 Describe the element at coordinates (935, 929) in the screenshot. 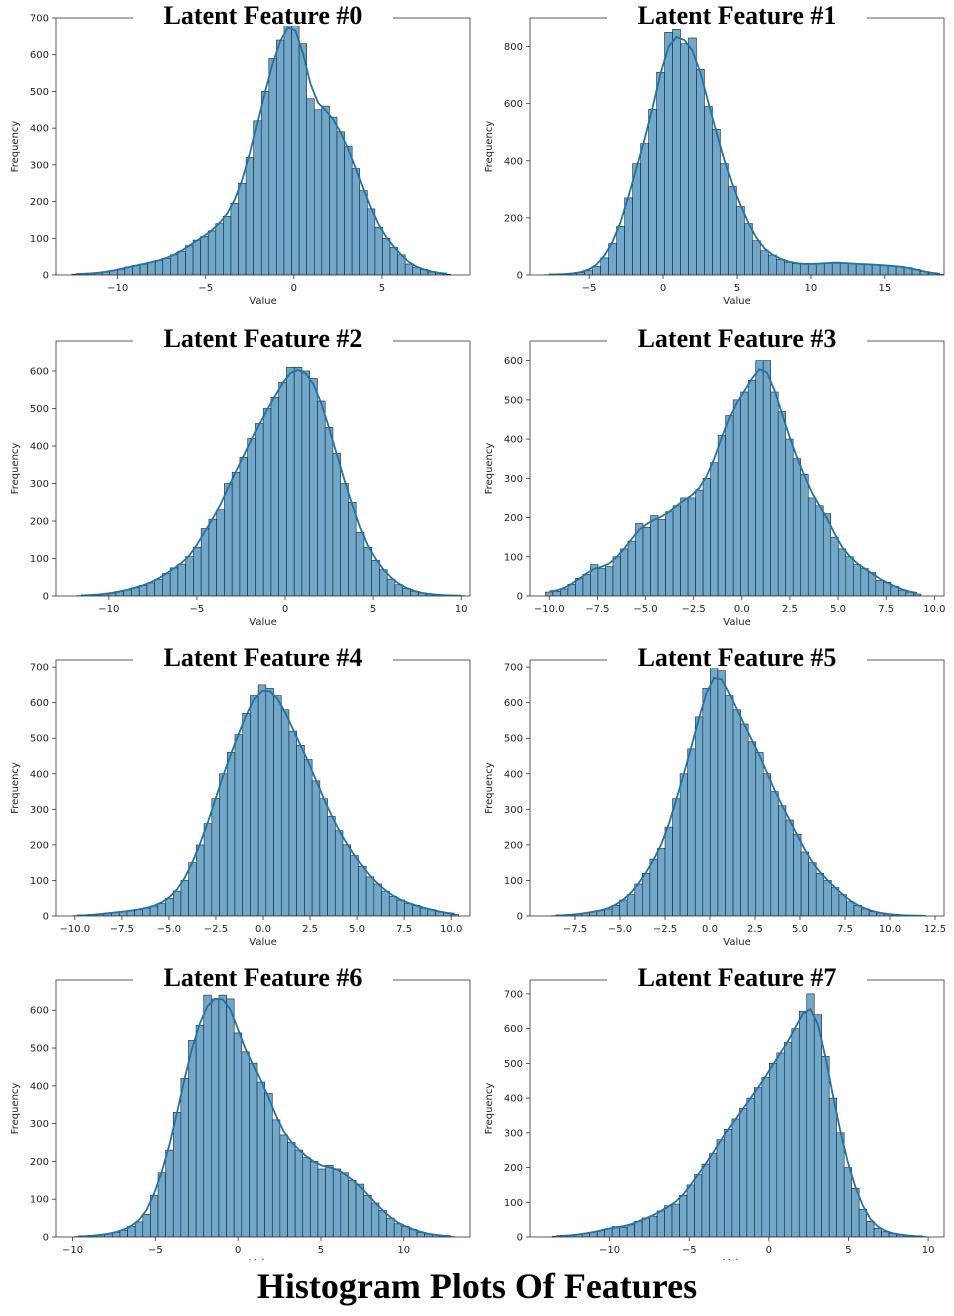

I see `x-tick-label: 12.5` at that location.